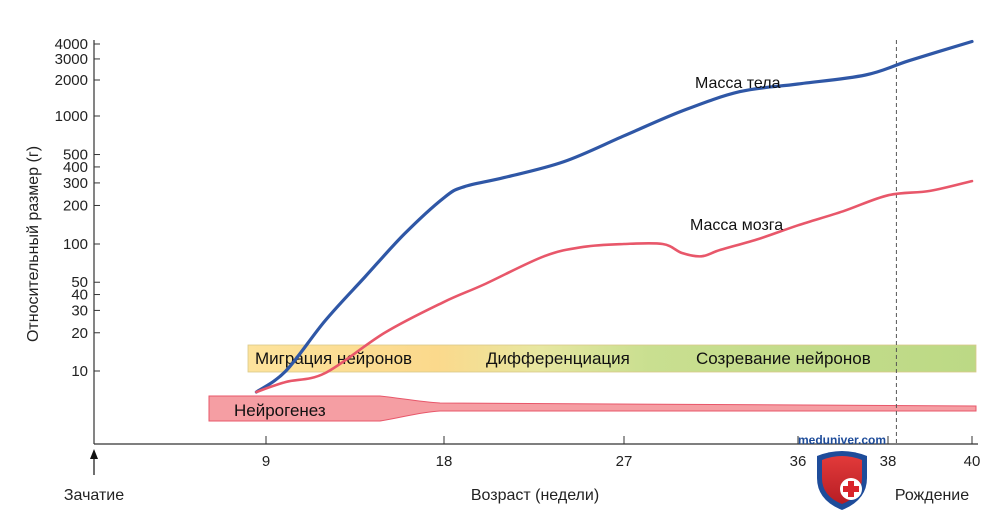 The image size is (1003, 521). Describe the element at coordinates (71, 59) in the screenshot. I see `y-tick-label: 3000` at that location.